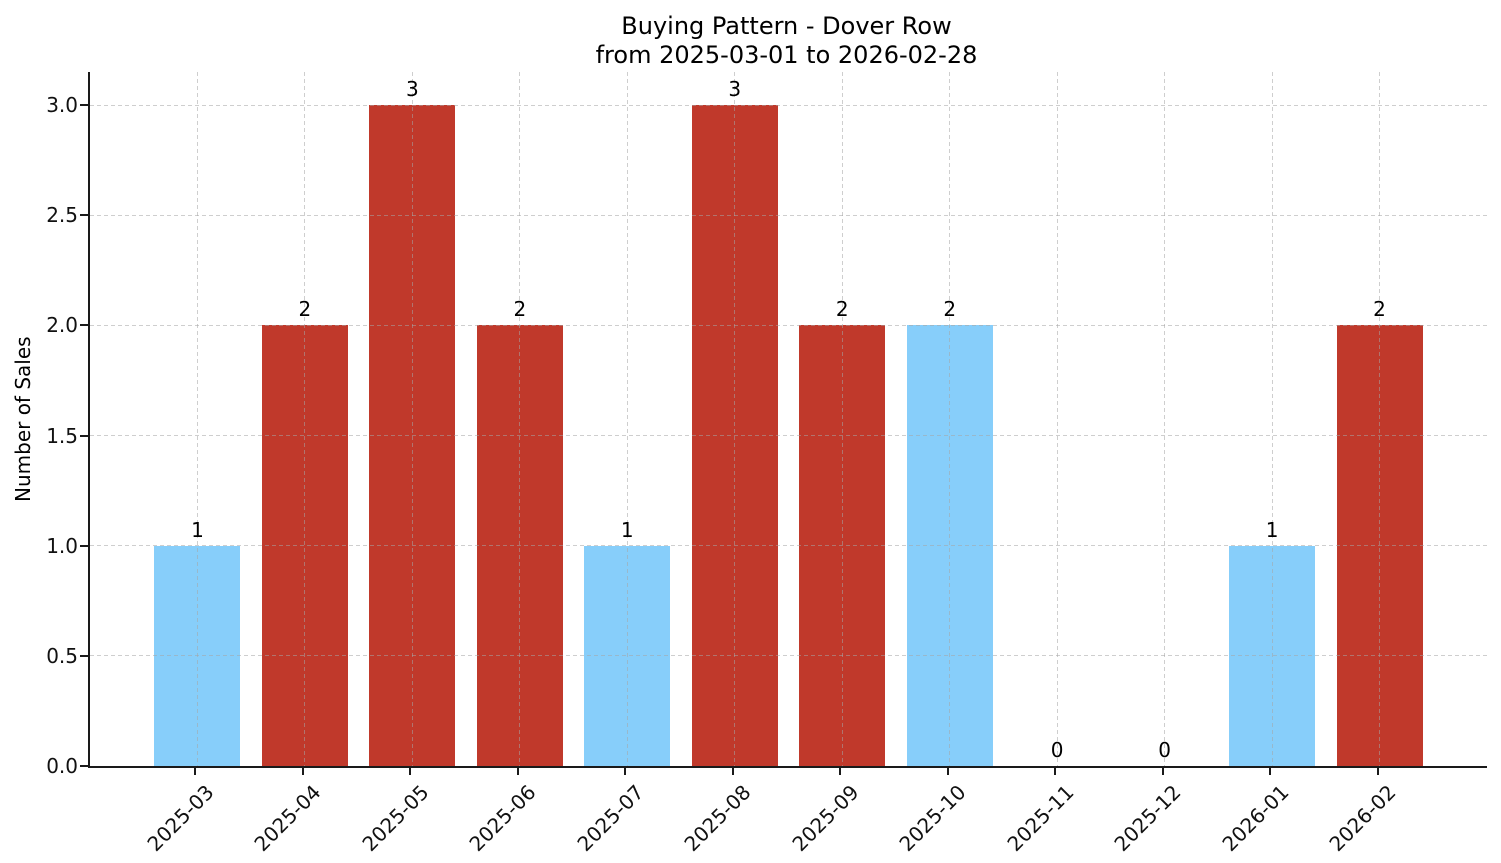 This screenshot has height=863, width=1501. Describe the element at coordinates (610, 818) in the screenshot. I see `x-tick-label-2025-07: 2025-07` at that location.